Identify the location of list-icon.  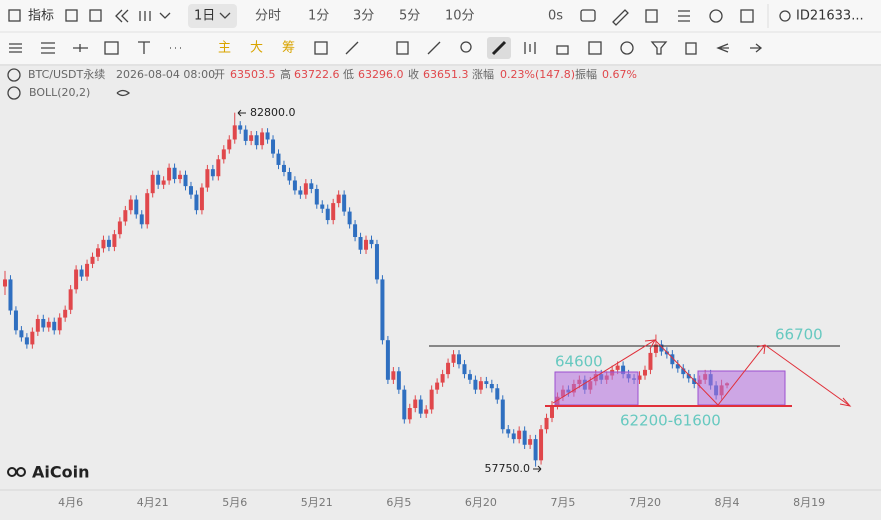
(684, 16).